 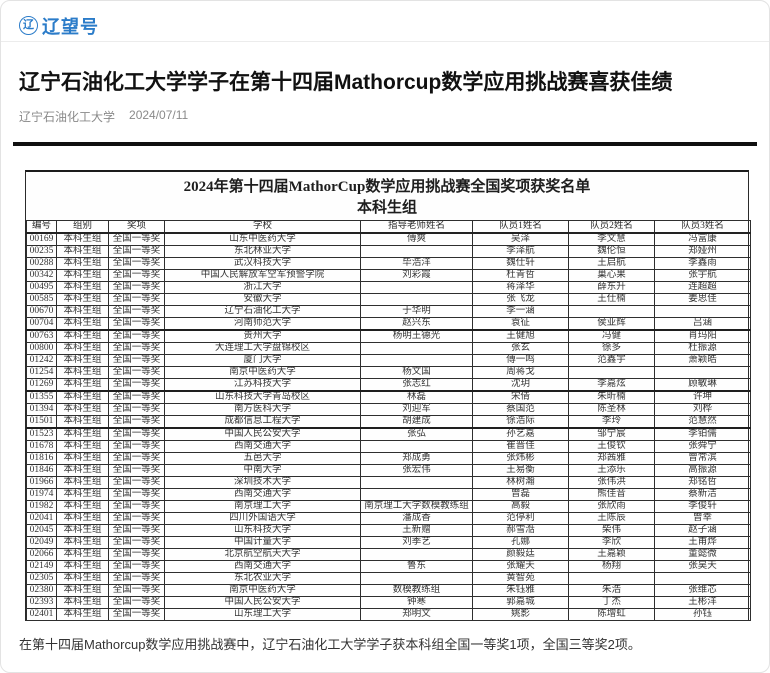 What do you see at coordinates (262, 252) in the screenshot?
I see `table-cell: 东北林业大学` at bounding box center [262, 252].